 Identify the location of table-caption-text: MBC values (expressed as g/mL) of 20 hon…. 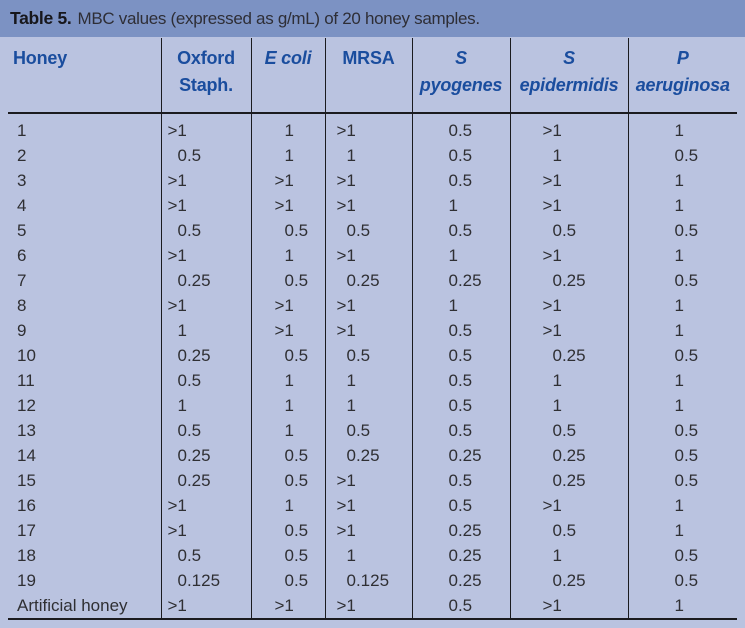
(278, 18).